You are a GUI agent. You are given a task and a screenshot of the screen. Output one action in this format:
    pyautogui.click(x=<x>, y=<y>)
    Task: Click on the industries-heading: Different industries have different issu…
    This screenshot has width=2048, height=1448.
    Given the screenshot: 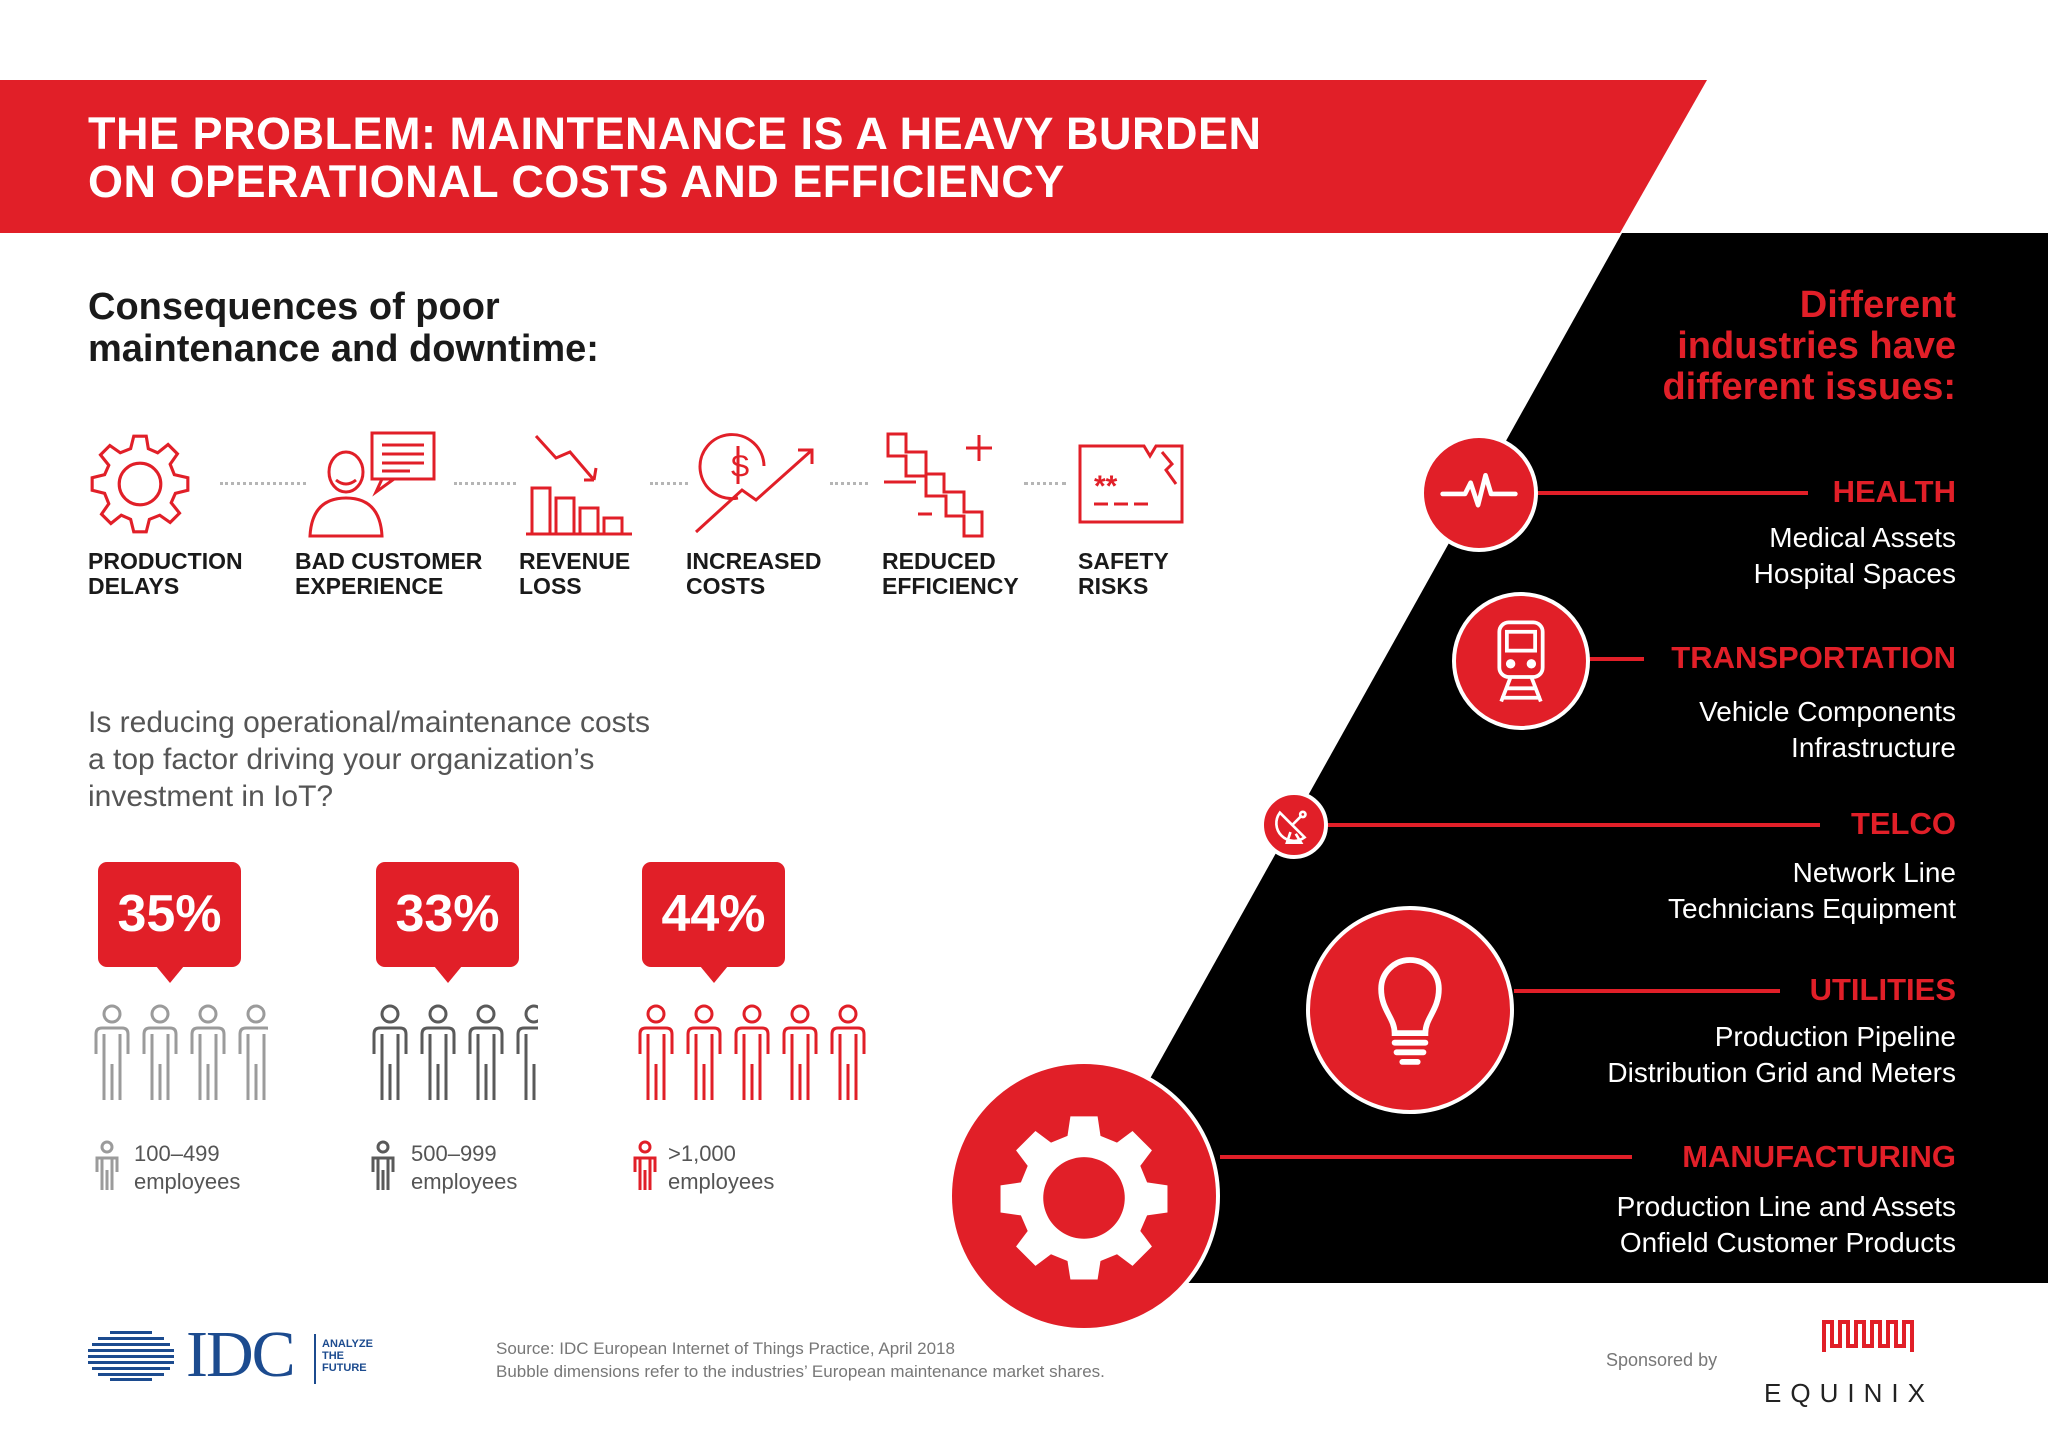 What is the action you would take?
    pyautogui.click(x=1809, y=346)
    